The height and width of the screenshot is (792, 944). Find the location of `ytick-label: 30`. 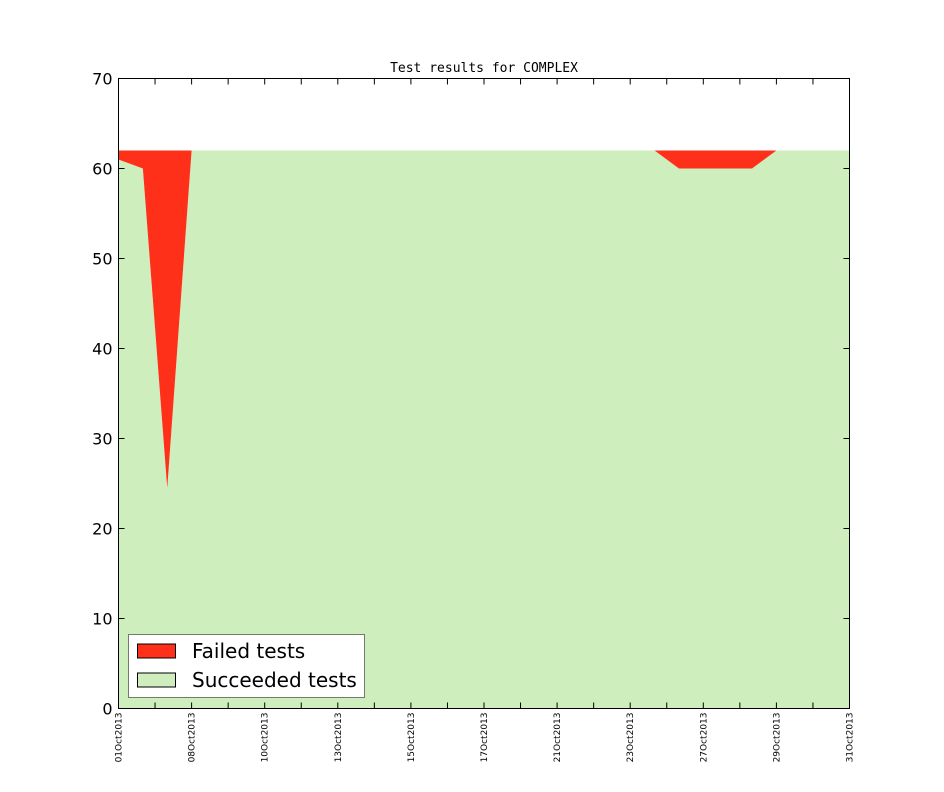

ytick-label: 30 is located at coordinates (102, 439).